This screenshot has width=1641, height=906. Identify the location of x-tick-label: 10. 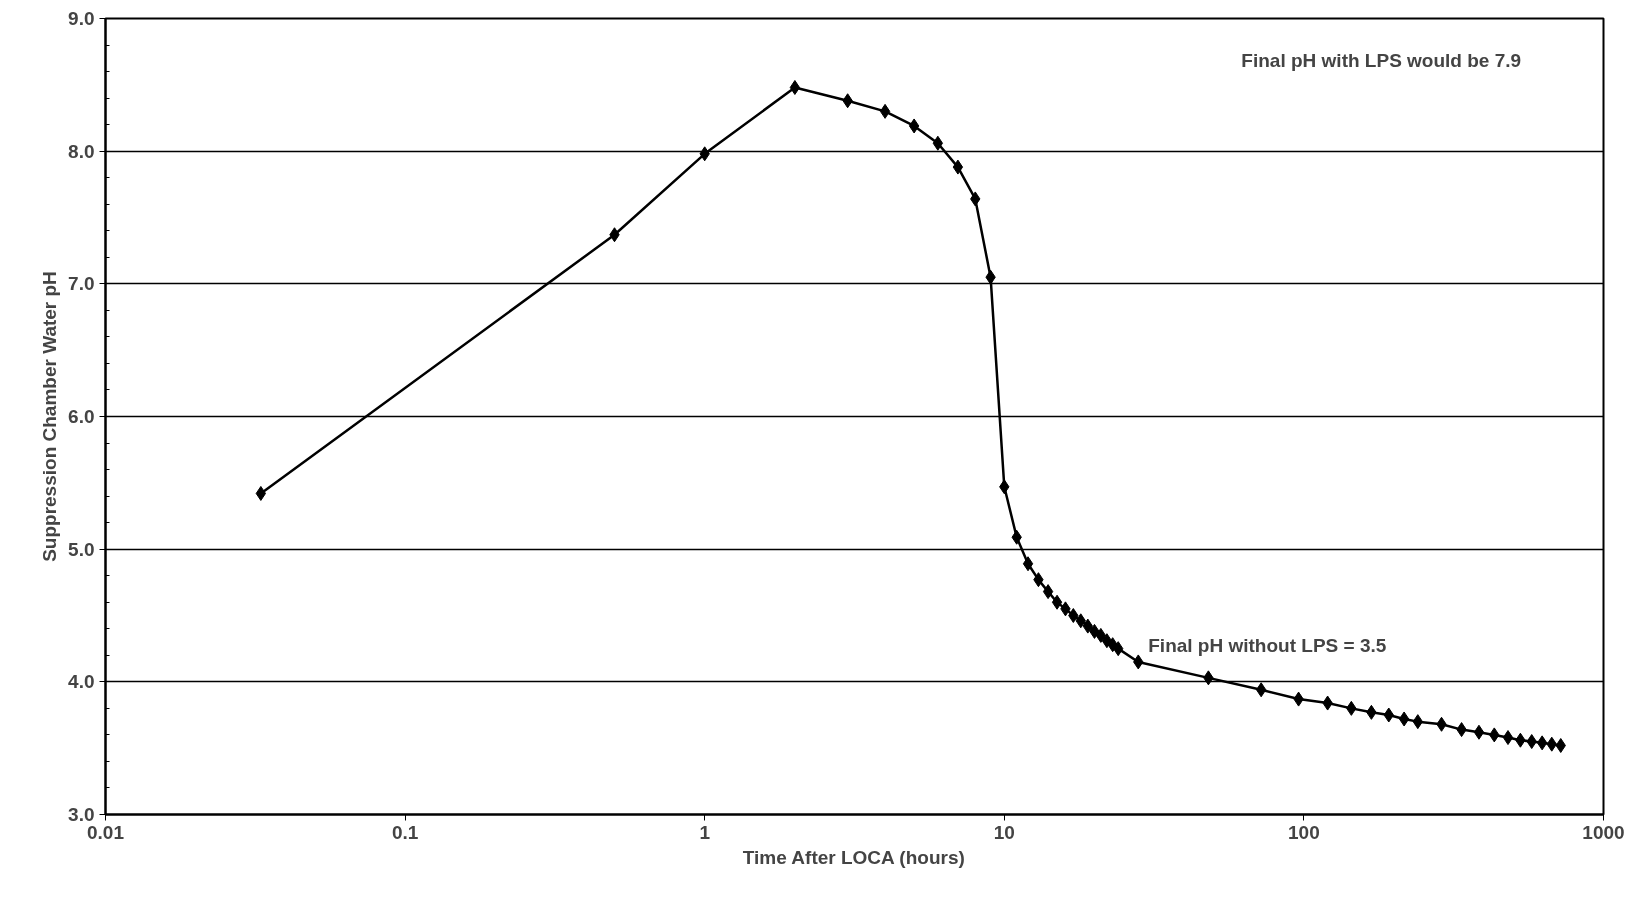
(1004, 832).